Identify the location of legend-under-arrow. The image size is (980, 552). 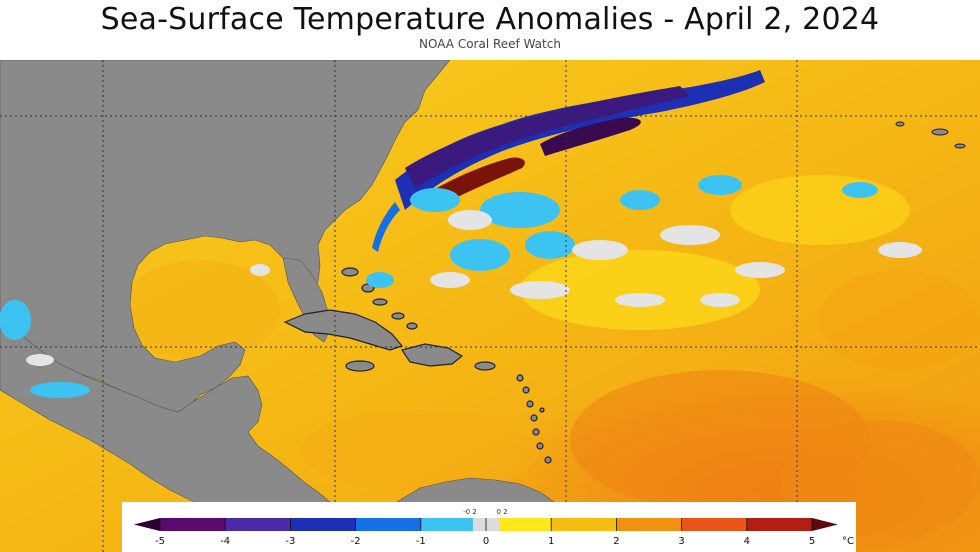
(147, 524).